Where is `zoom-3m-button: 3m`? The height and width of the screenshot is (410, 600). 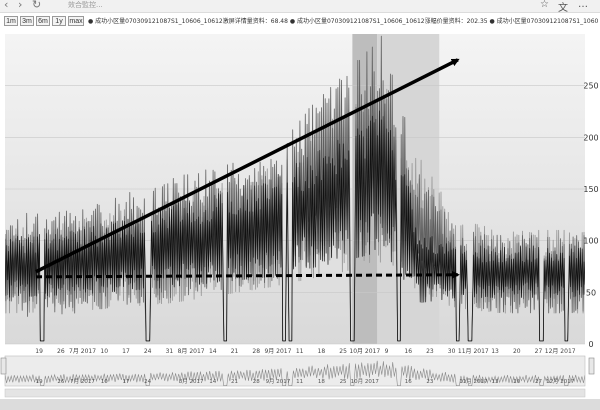 zoom-3m-button: 3m is located at coordinates (27, 21).